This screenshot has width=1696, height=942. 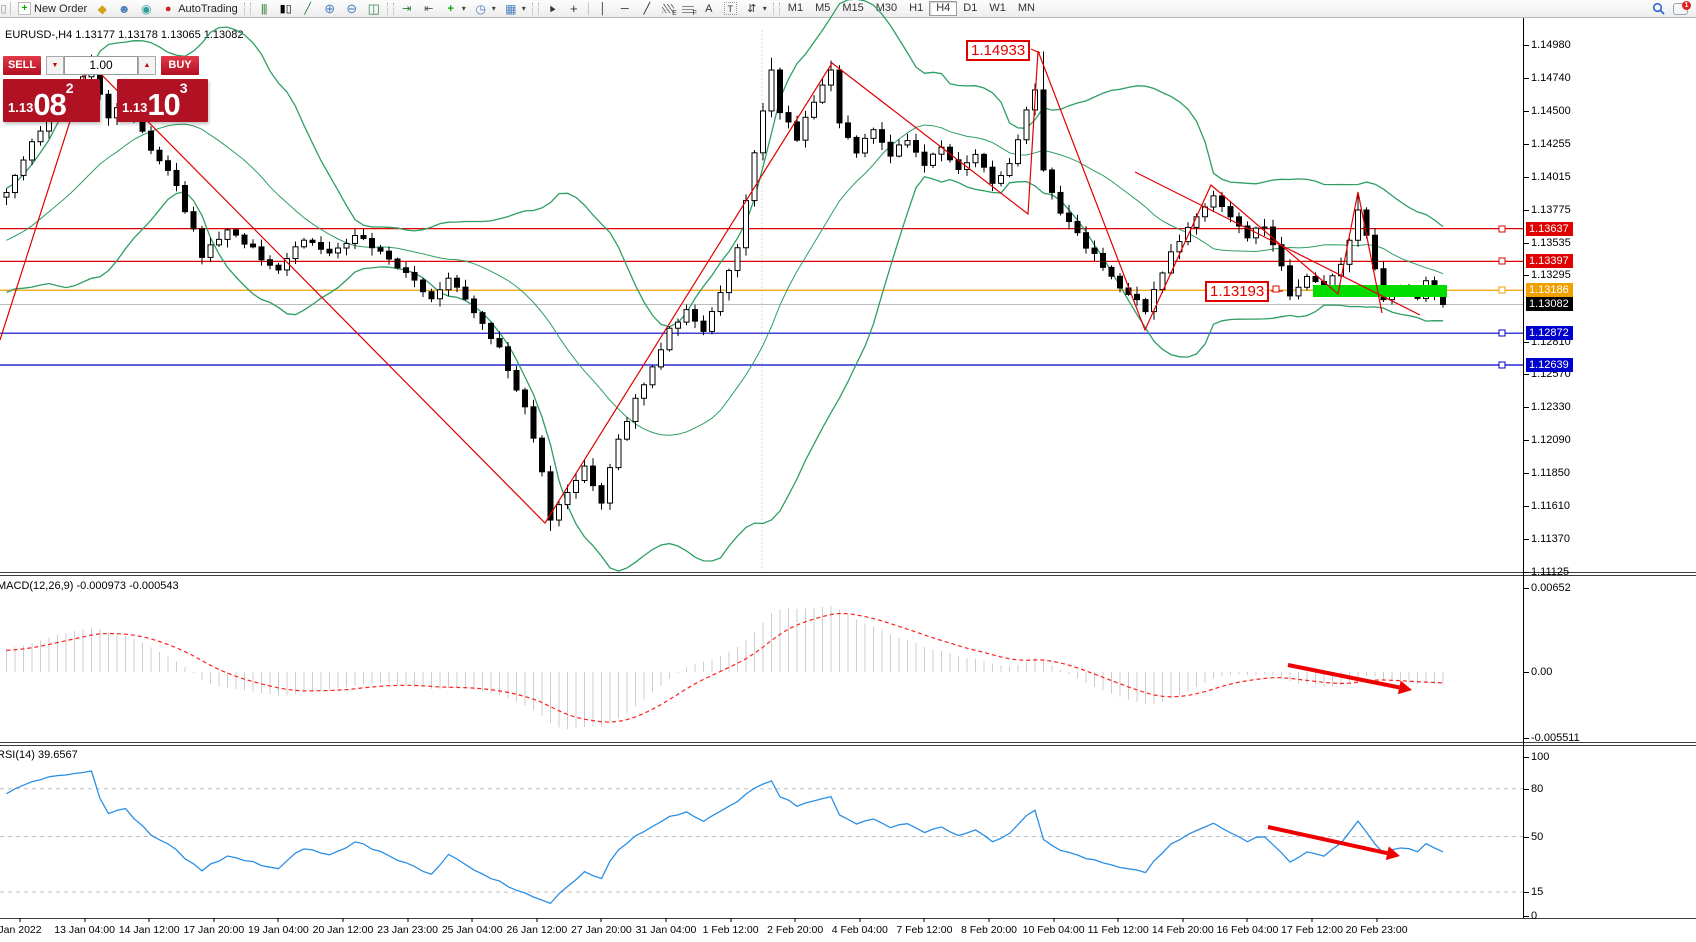 I want to click on text-label-tool-button: T, so click(x=730, y=8).